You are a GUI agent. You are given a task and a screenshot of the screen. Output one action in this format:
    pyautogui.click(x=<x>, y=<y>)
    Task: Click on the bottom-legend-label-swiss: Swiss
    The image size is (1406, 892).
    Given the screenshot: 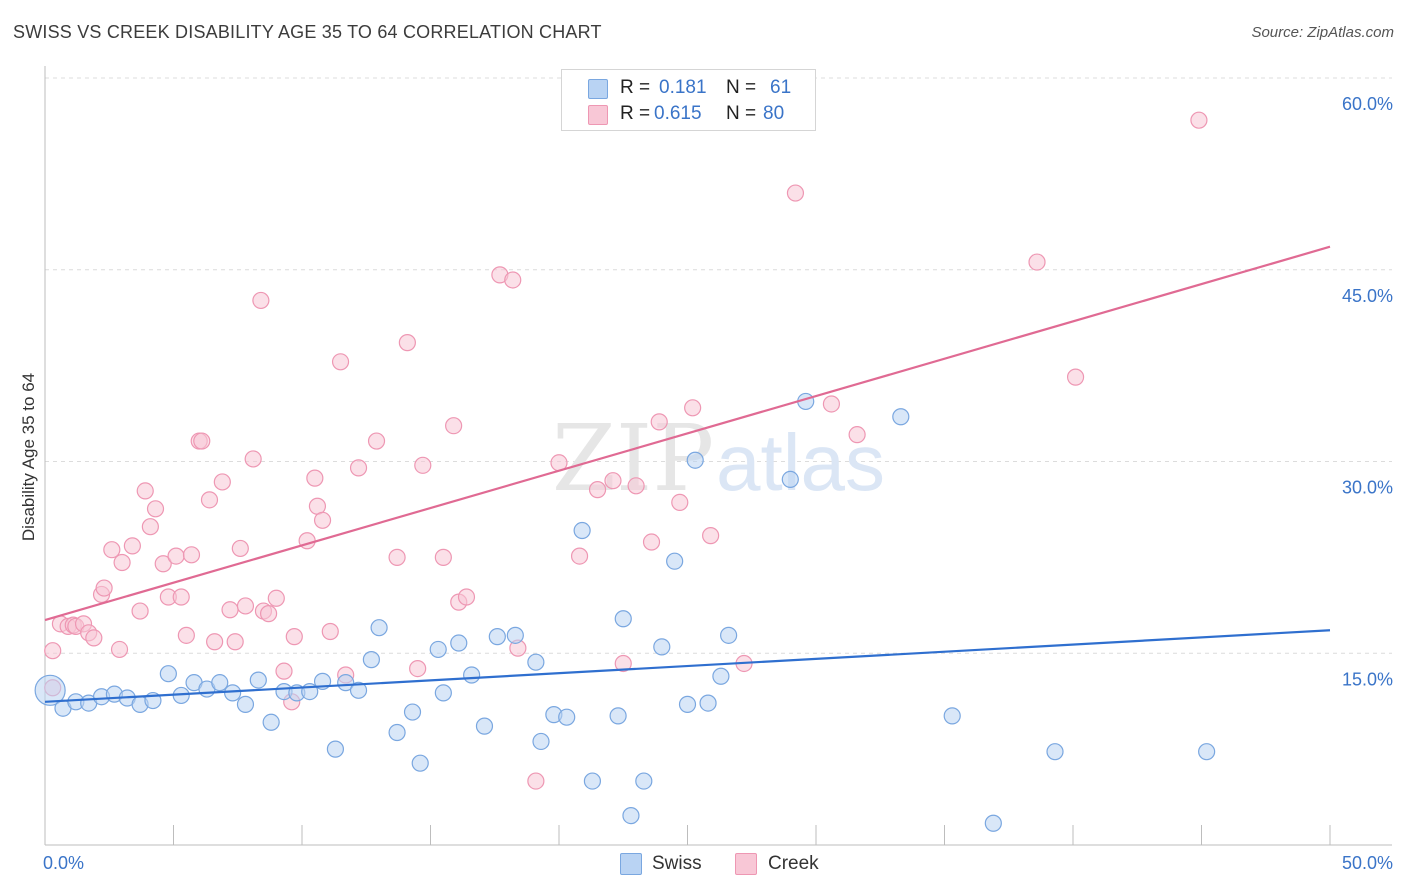 What is the action you would take?
    pyautogui.click(x=677, y=863)
    